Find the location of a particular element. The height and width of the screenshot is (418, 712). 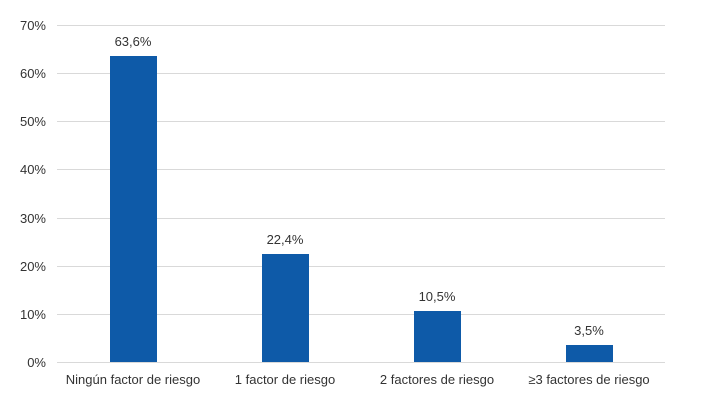

x-axis-category-label: 1 factor de riesgo is located at coordinates (285, 379).